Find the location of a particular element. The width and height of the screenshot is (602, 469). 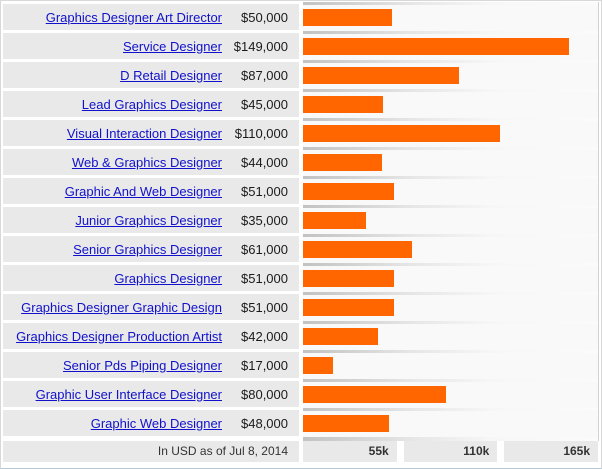

x-axis-tick: 110k is located at coordinates (450, 451).